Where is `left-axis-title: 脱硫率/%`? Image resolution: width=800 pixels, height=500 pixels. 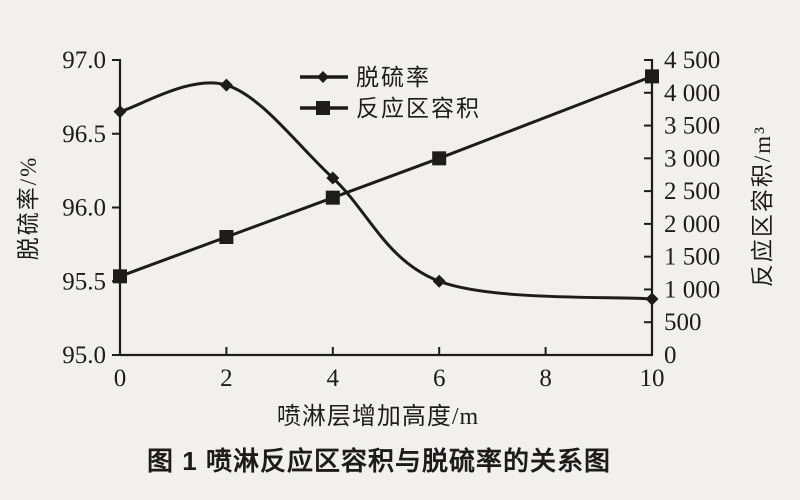 left-axis-title: 脱硫率/% is located at coordinates (28, 208).